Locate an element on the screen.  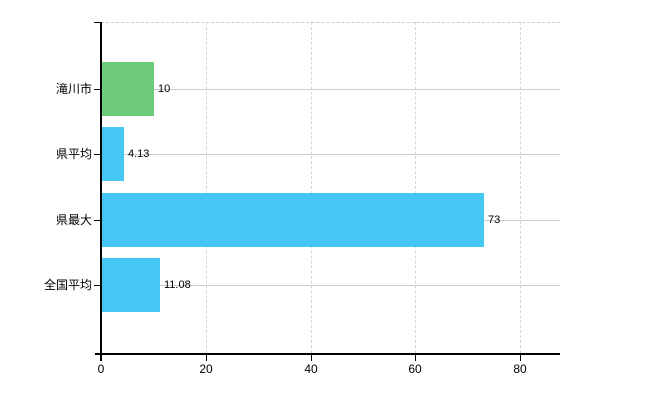
value-label: 73 is located at coordinates (494, 220).